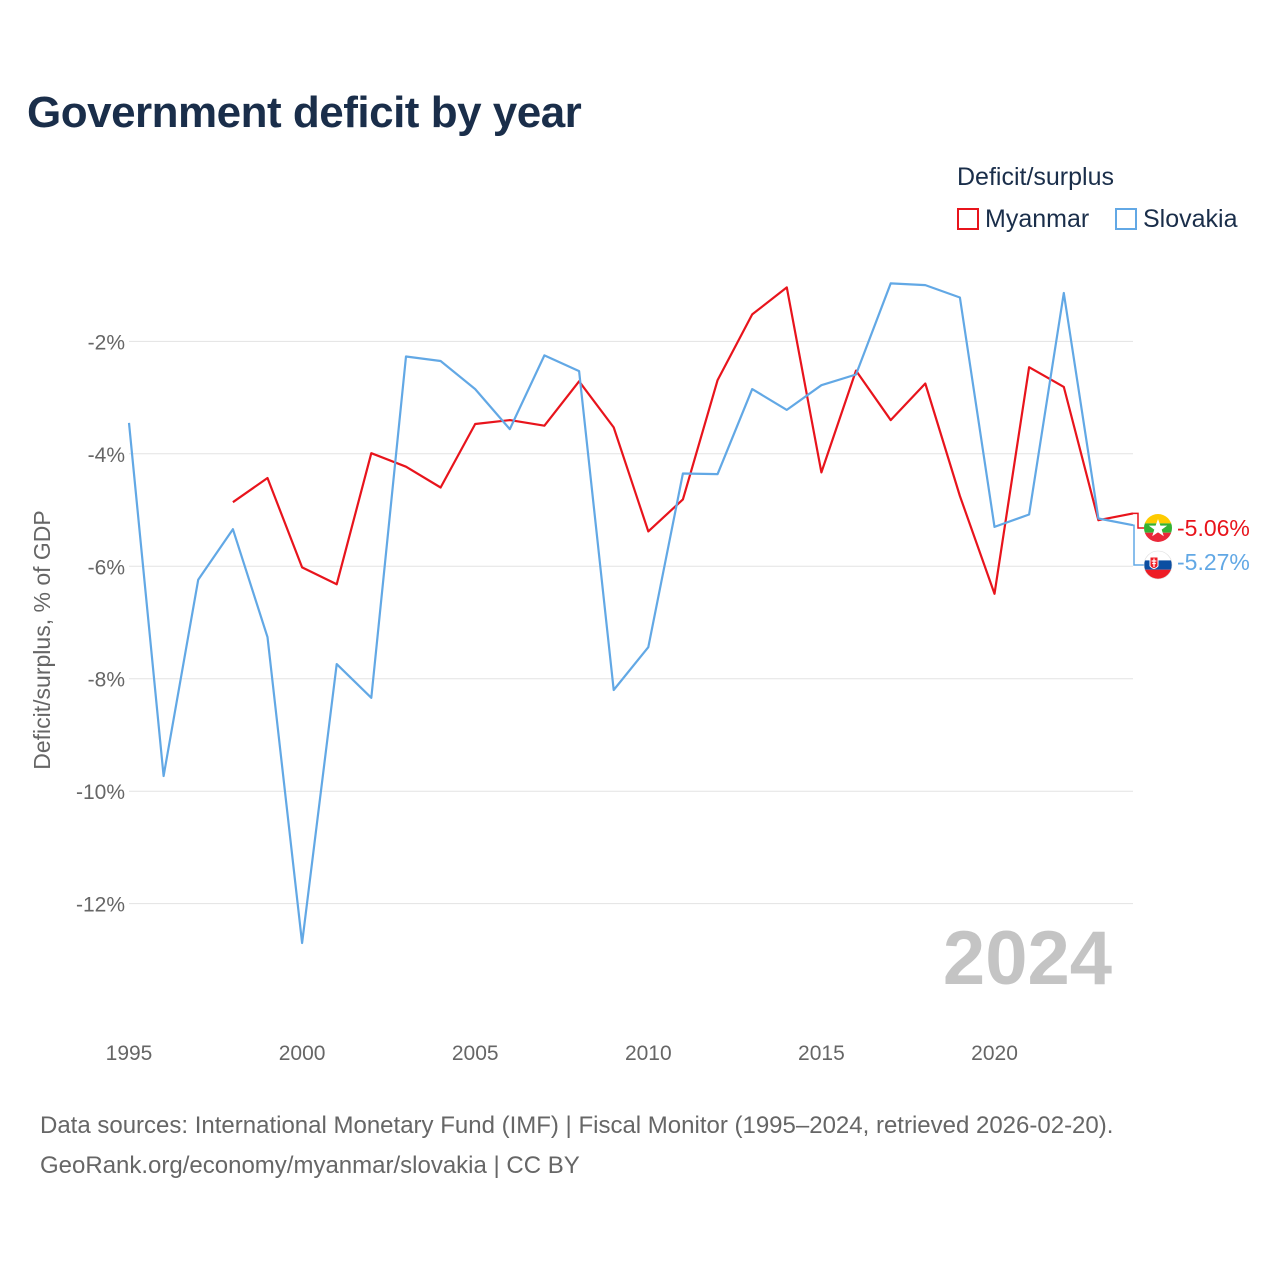  Describe the element at coordinates (1213, 528) in the screenshot. I see `myanmar-end-label: -5.06%` at that location.